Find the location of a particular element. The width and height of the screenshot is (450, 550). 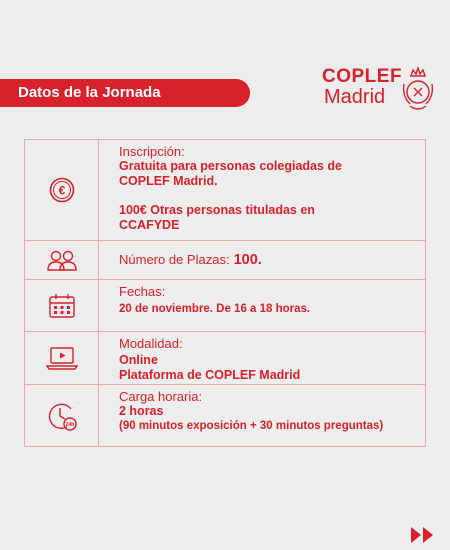

plazas-value: 100. is located at coordinates (247, 260).